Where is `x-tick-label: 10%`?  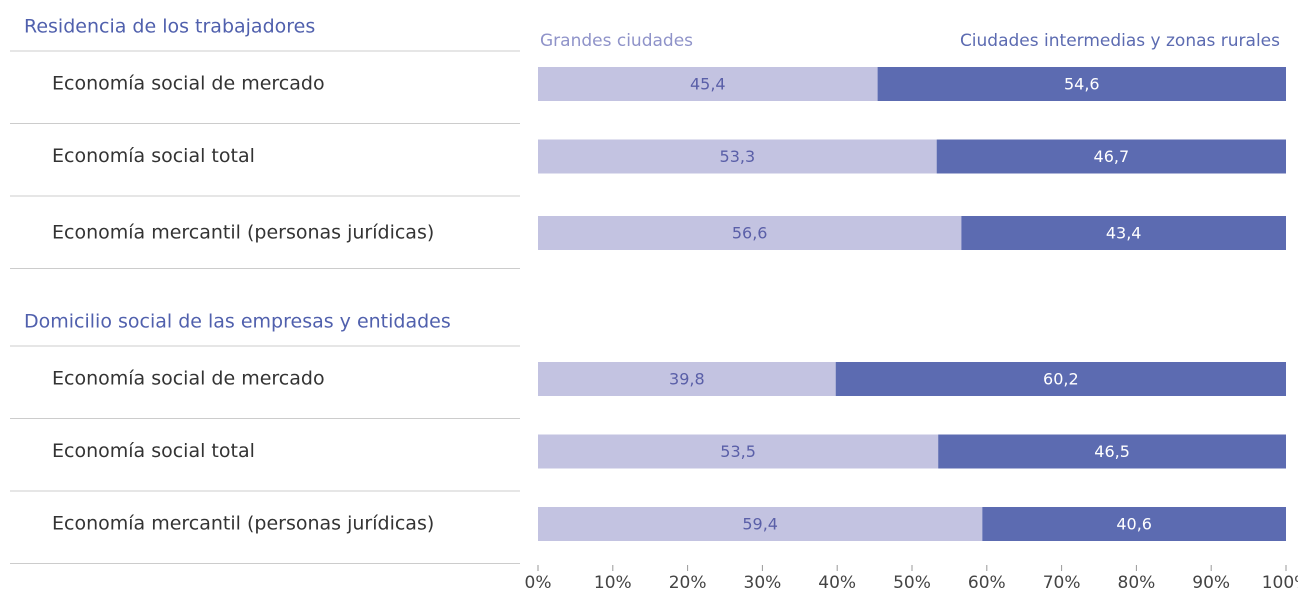 x-tick-label: 10% is located at coordinates (613, 583).